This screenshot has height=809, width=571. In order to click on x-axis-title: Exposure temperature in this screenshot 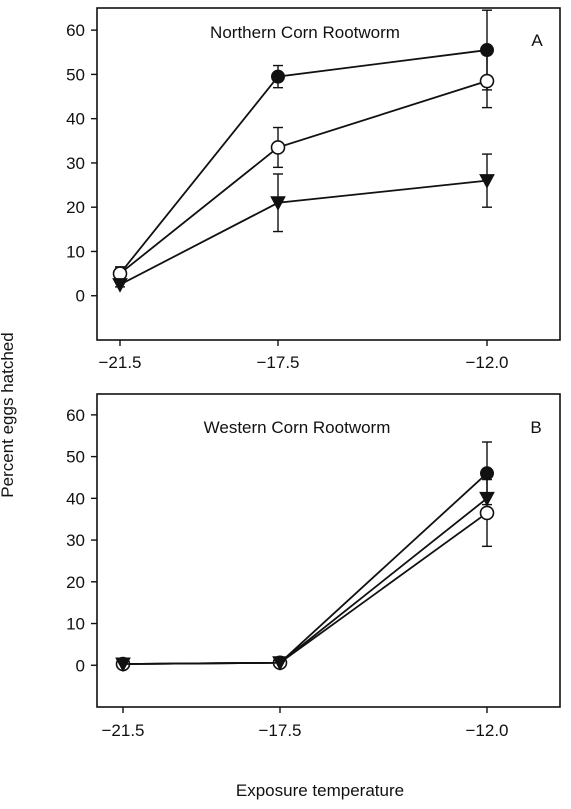, I will do `click(320, 790)`.